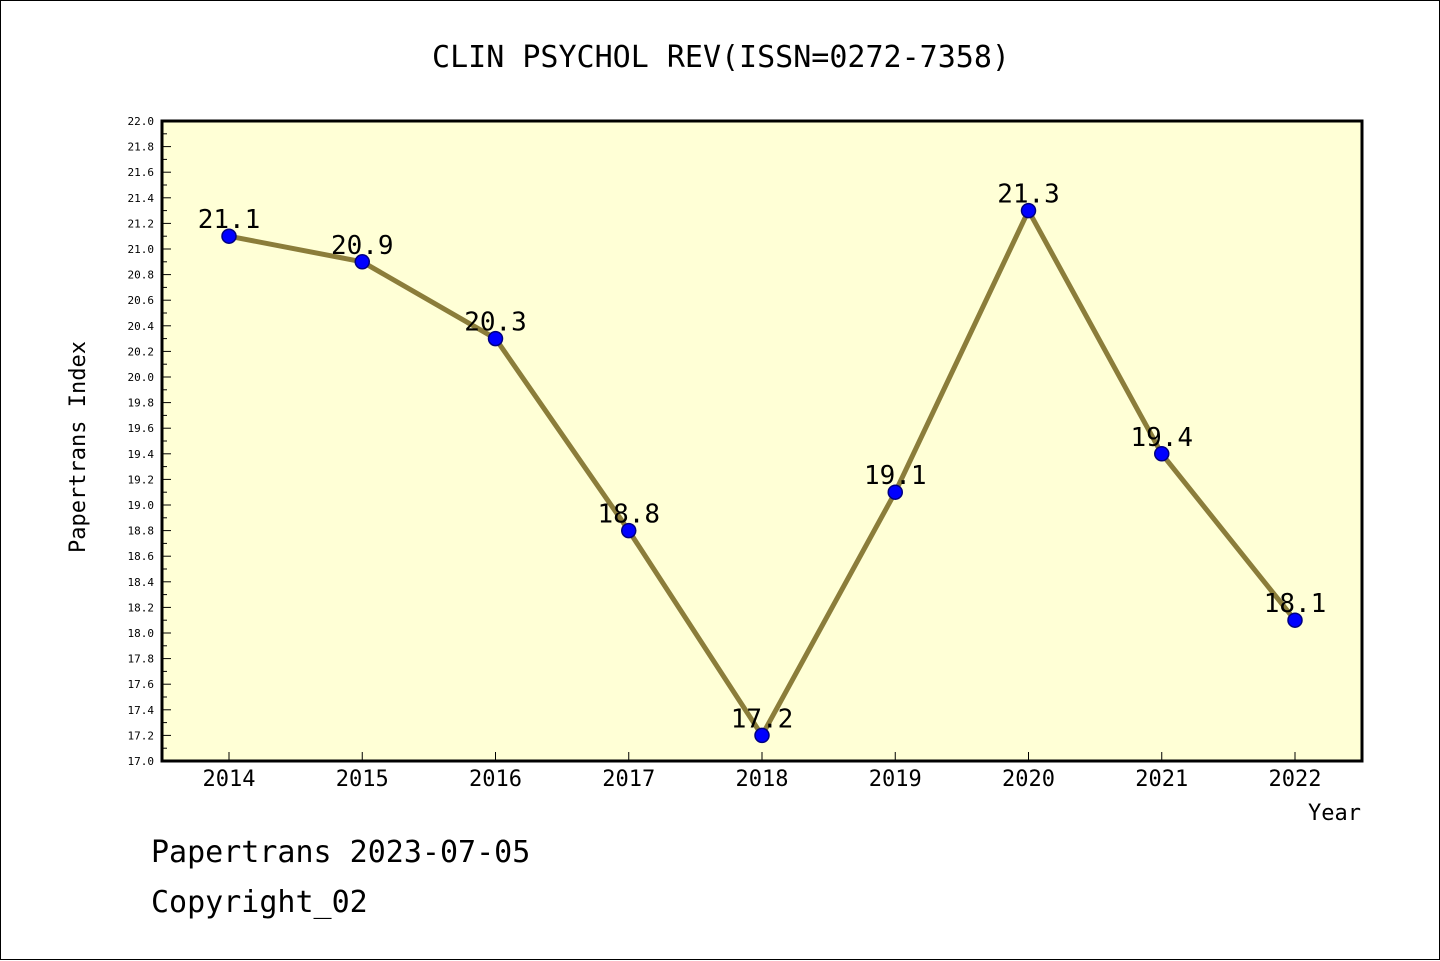  Describe the element at coordinates (141, 428) in the screenshot. I see `y-tick-label: 19.6` at that location.